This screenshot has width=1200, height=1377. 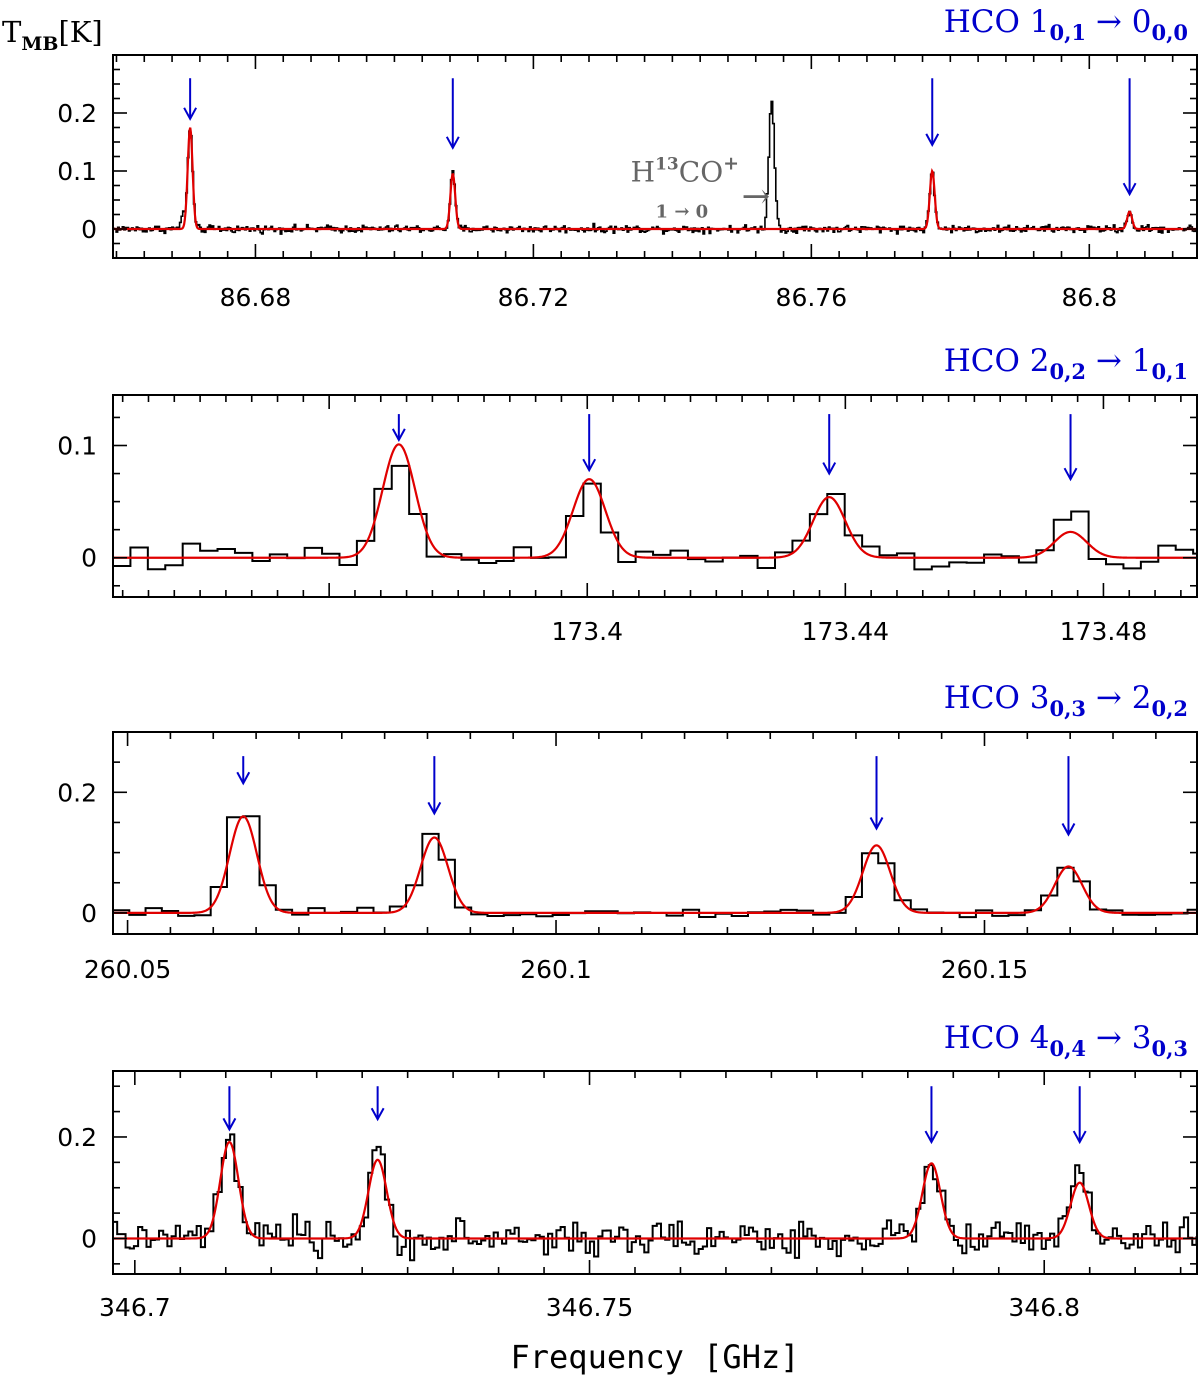 I want to click on x-tick-label: 173.48, so click(x=1103, y=631).